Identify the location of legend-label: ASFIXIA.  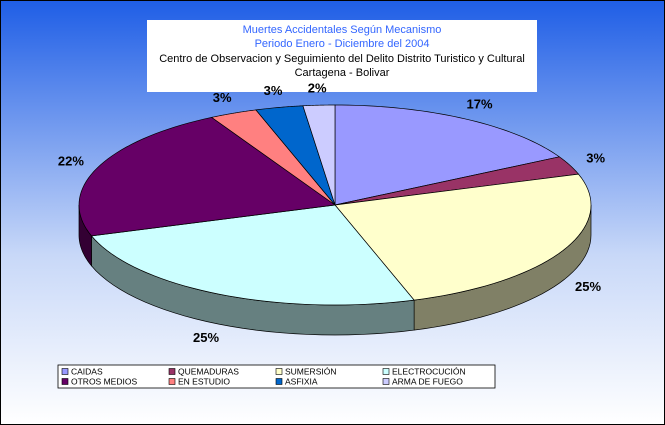
(301, 381).